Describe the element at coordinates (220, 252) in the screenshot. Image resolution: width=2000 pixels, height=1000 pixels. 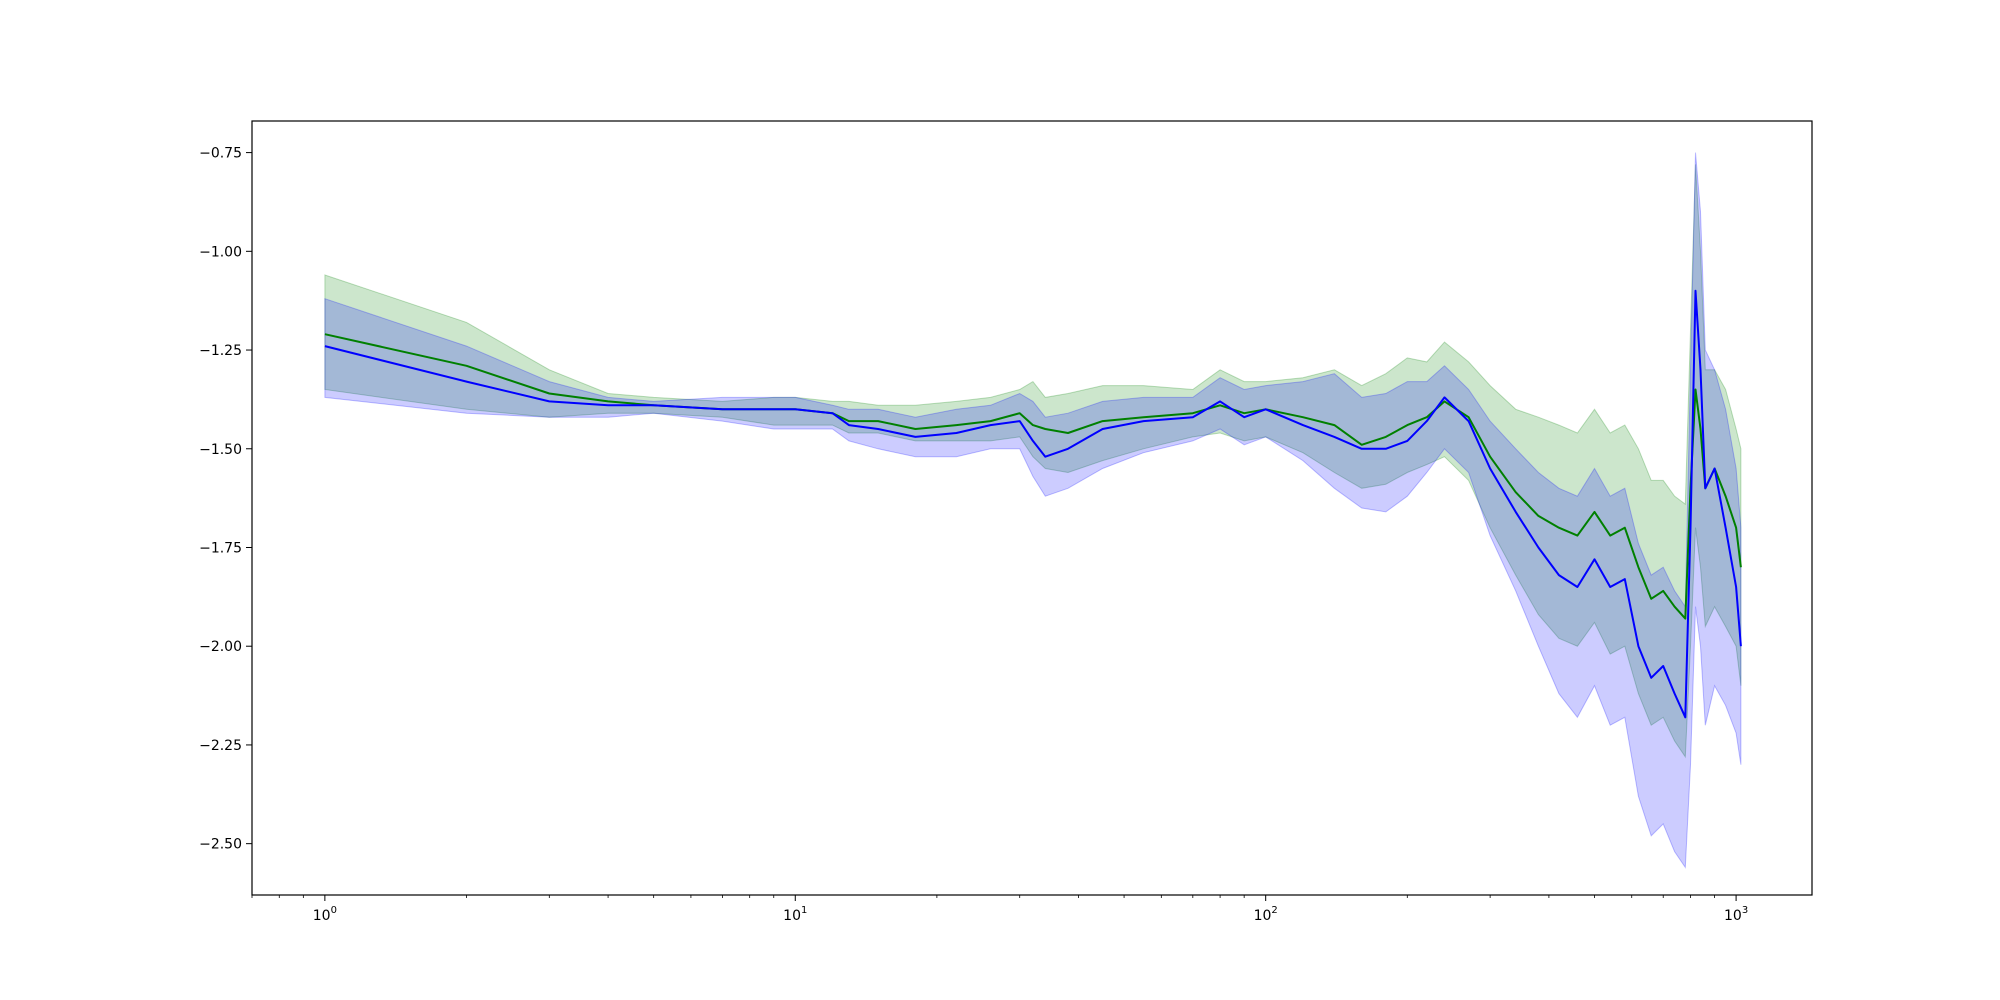
I see `y-tick-label: −1.00` at that location.